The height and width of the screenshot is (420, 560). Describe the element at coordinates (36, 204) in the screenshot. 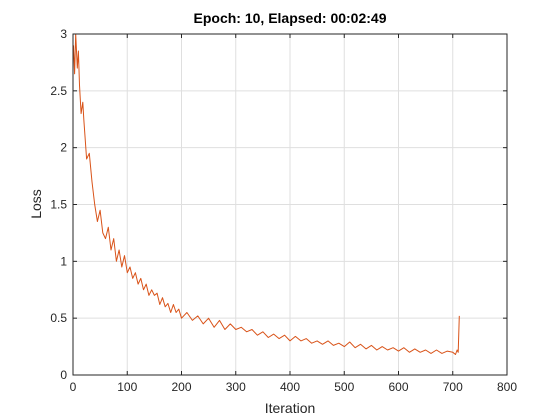

I see `y-axis-label: Loss` at that location.